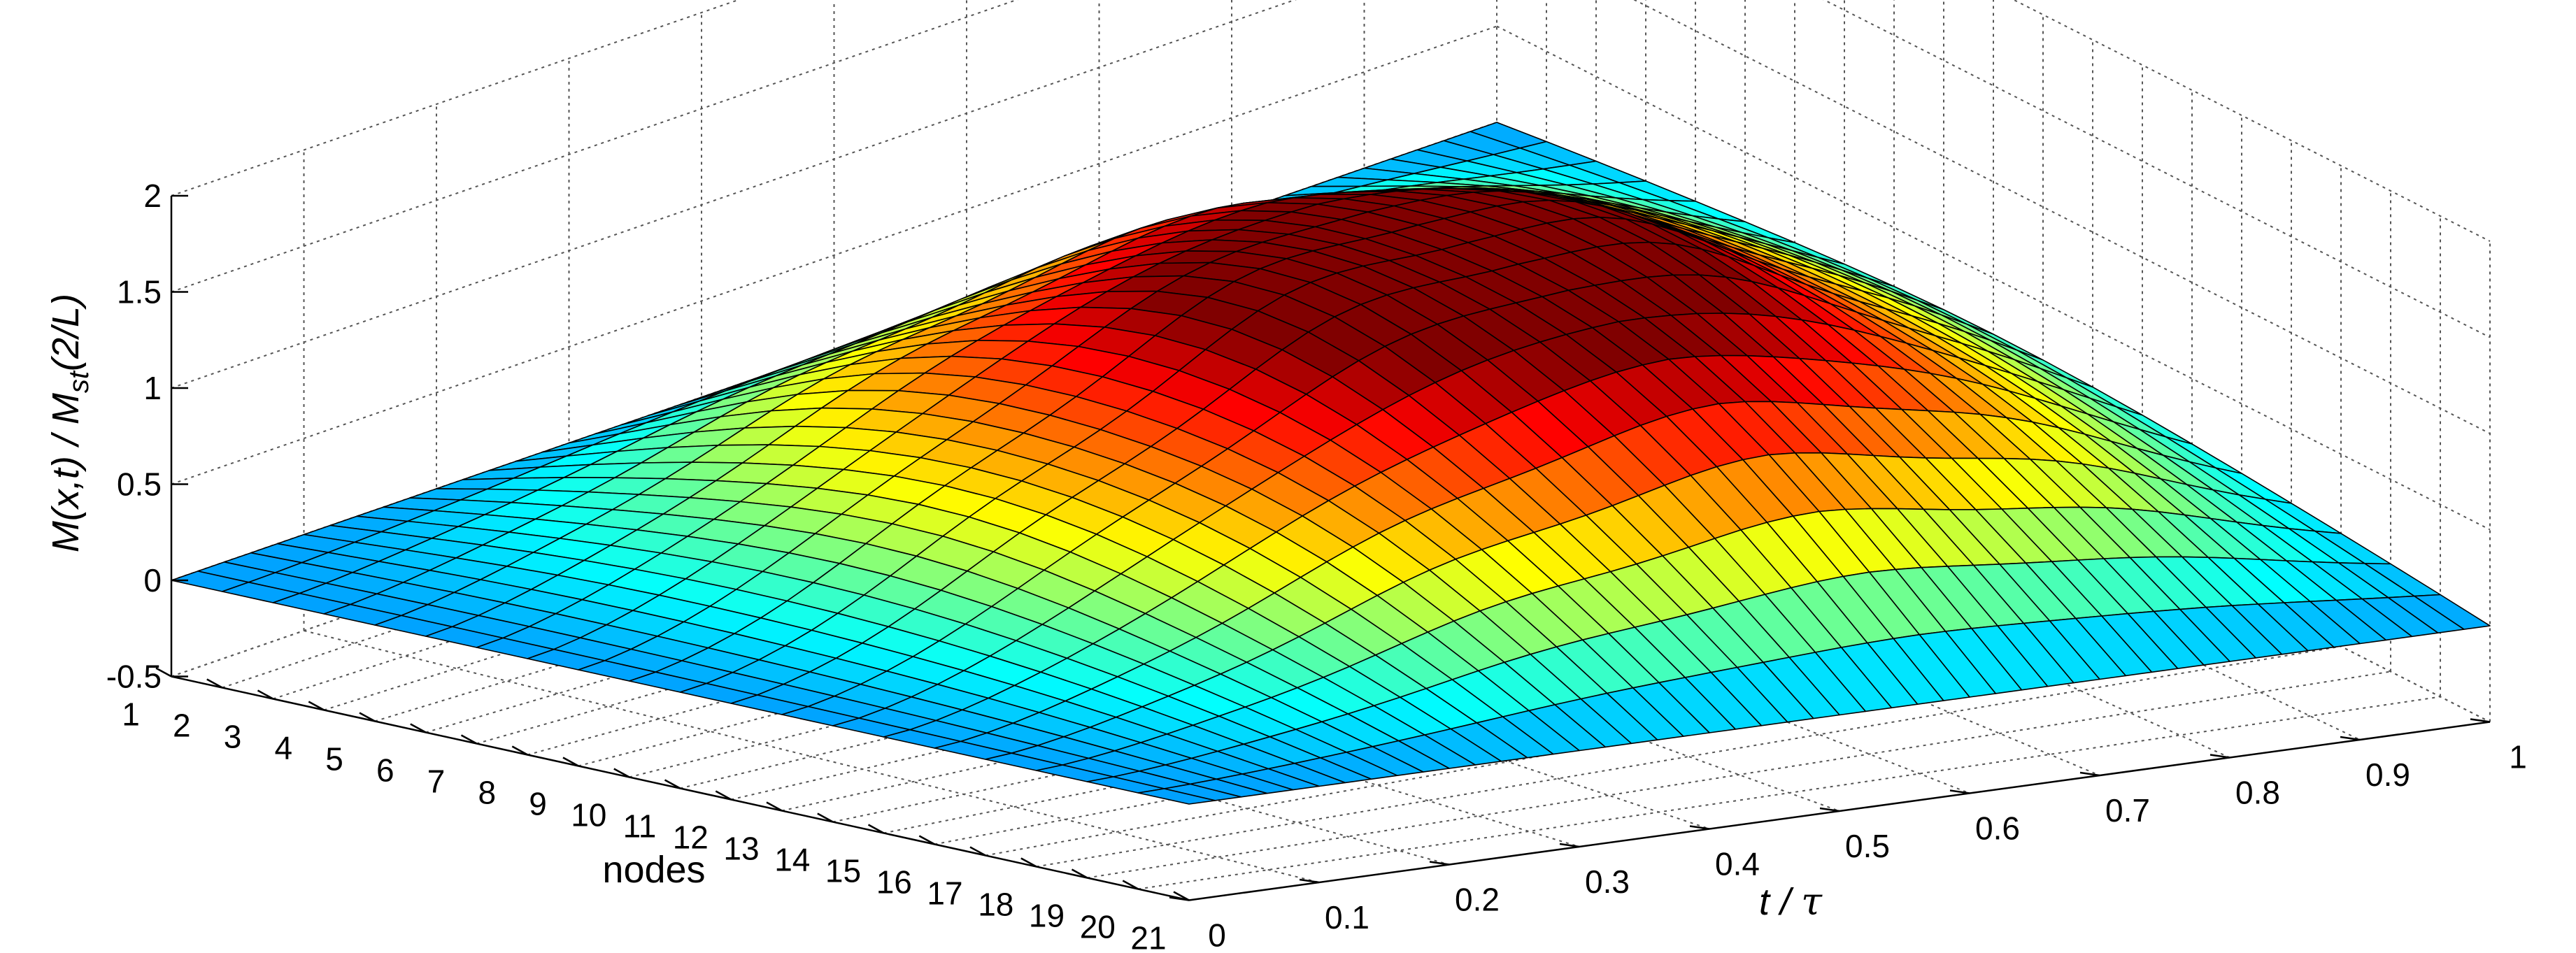 The width and height of the screenshot is (2576, 953). Describe the element at coordinates (233, 737) in the screenshot. I see `x-tick-label: 3` at that location.